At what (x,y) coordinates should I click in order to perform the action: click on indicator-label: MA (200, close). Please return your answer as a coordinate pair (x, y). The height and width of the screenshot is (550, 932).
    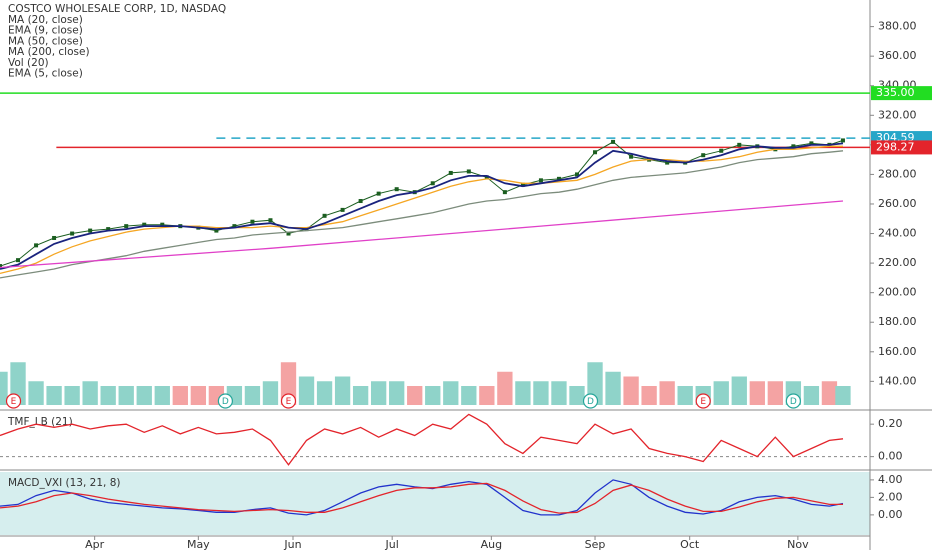
    Looking at the image, I should click on (49, 52).